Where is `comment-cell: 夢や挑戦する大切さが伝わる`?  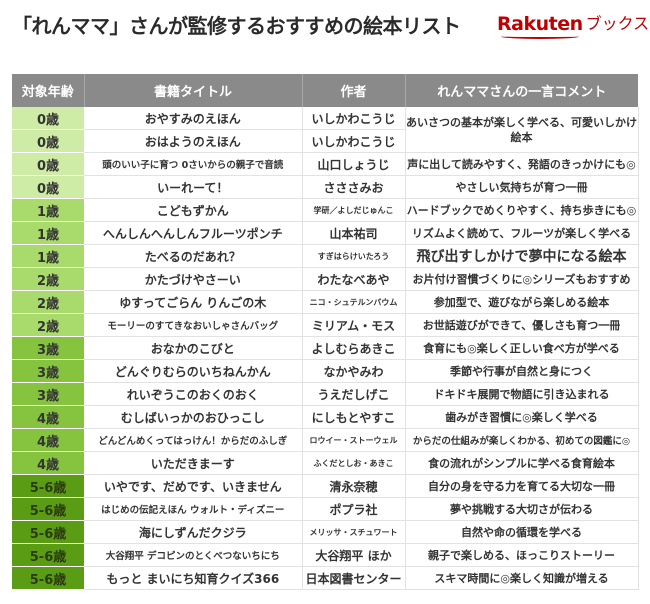
comment-cell: 夢や挑戦する大切さが伝わる is located at coordinates (522, 509).